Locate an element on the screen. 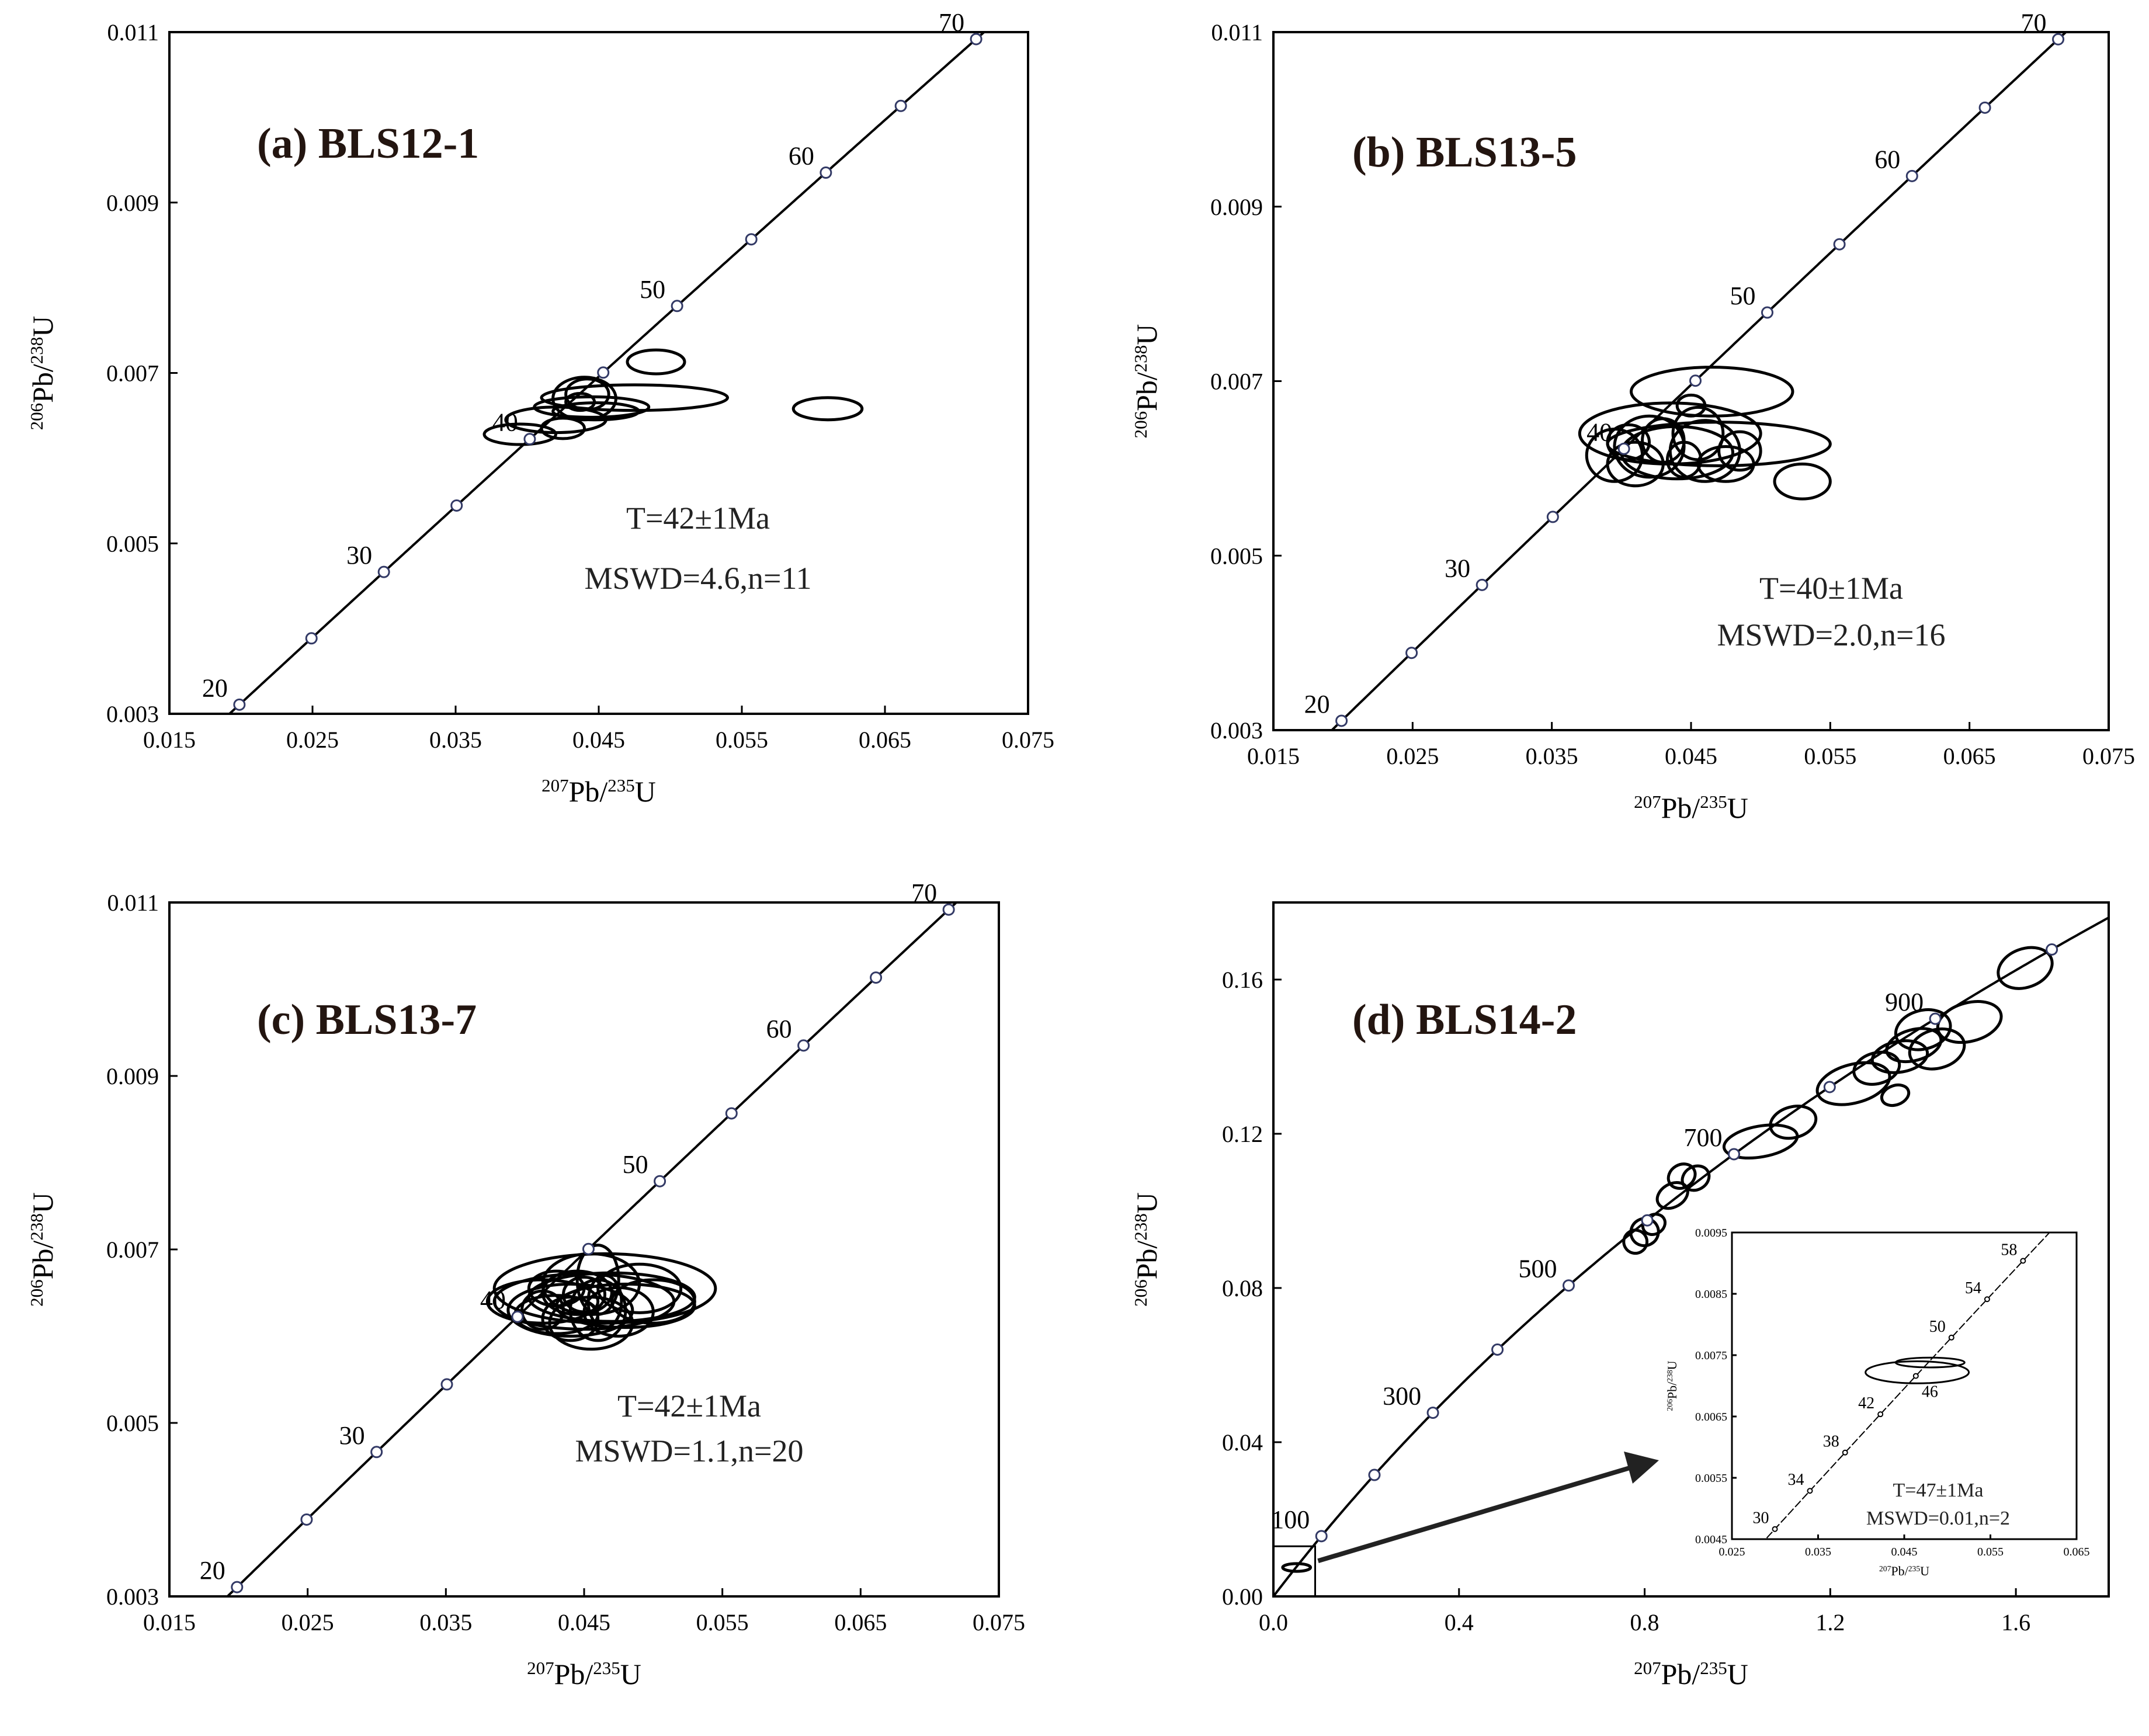 This screenshot has width=2149, height=1736. zoom-arrow-head is located at coordinates (1641, 1468).